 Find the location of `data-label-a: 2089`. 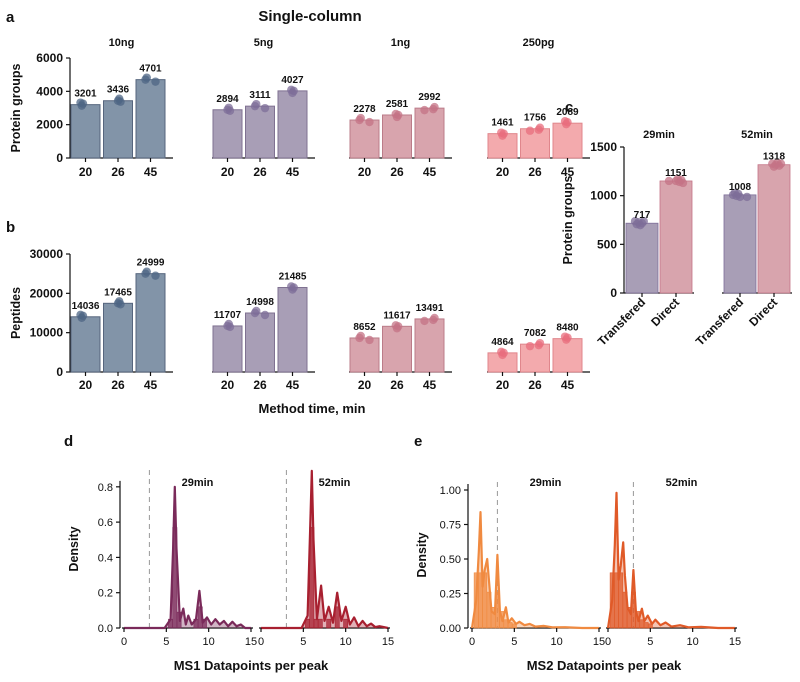

data-label-a: 2089 is located at coordinates (567, 112).